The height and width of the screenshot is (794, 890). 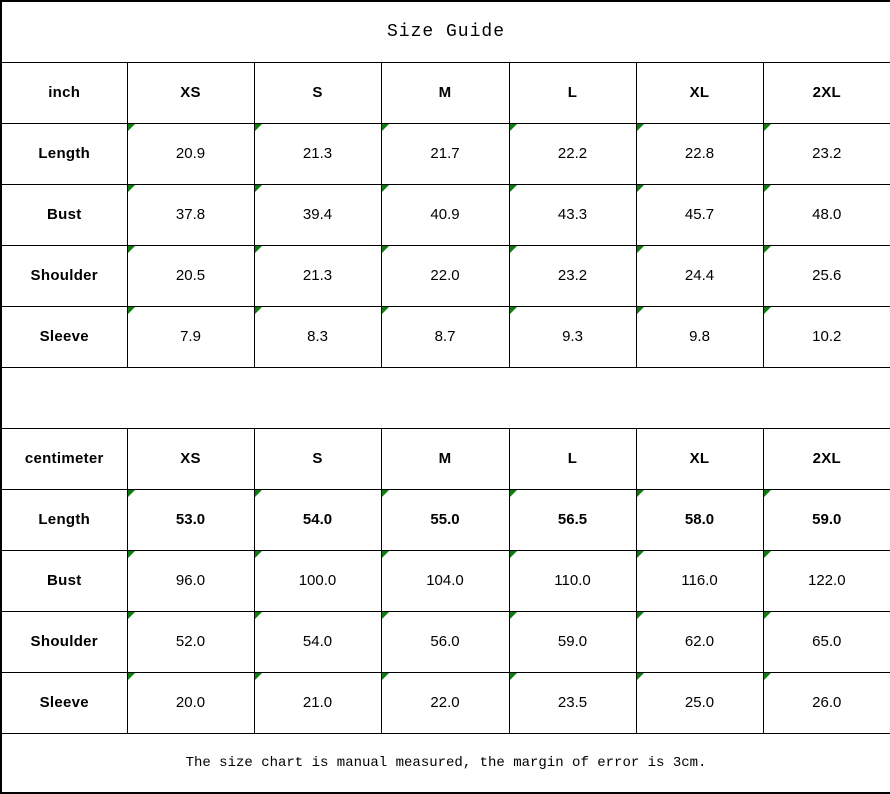 I want to click on size-column-header-s: S, so click(x=317, y=458).